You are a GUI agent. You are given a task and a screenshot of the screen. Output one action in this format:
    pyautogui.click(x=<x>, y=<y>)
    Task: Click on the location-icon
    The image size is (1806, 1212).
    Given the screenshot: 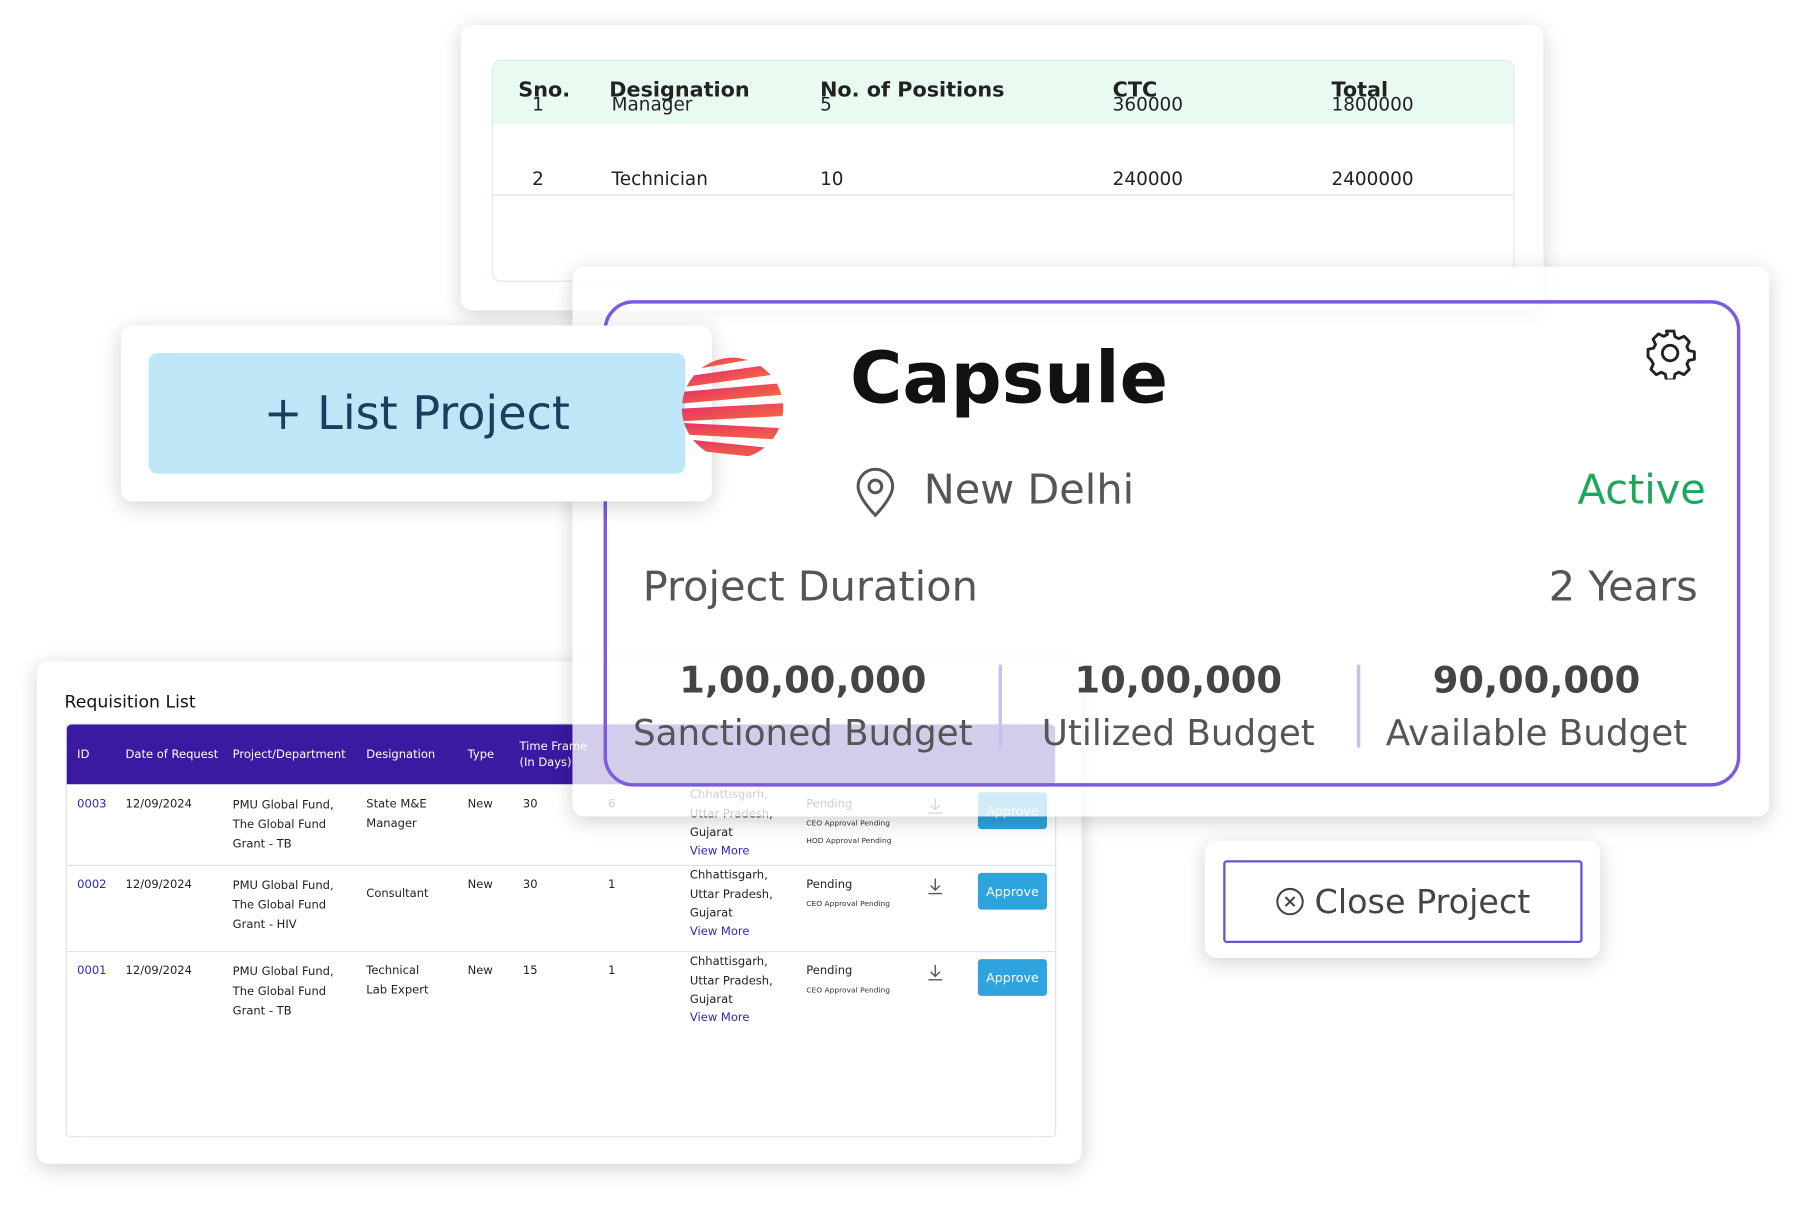 What is the action you would take?
    pyautogui.click(x=875, y=492)
    